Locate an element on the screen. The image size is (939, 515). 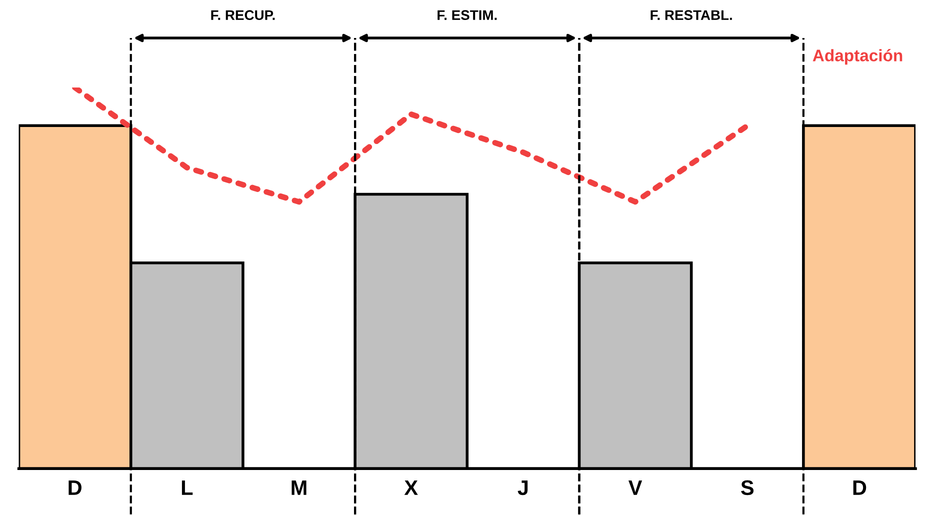
x-tick-label: M is located at coordinates (299, 487).